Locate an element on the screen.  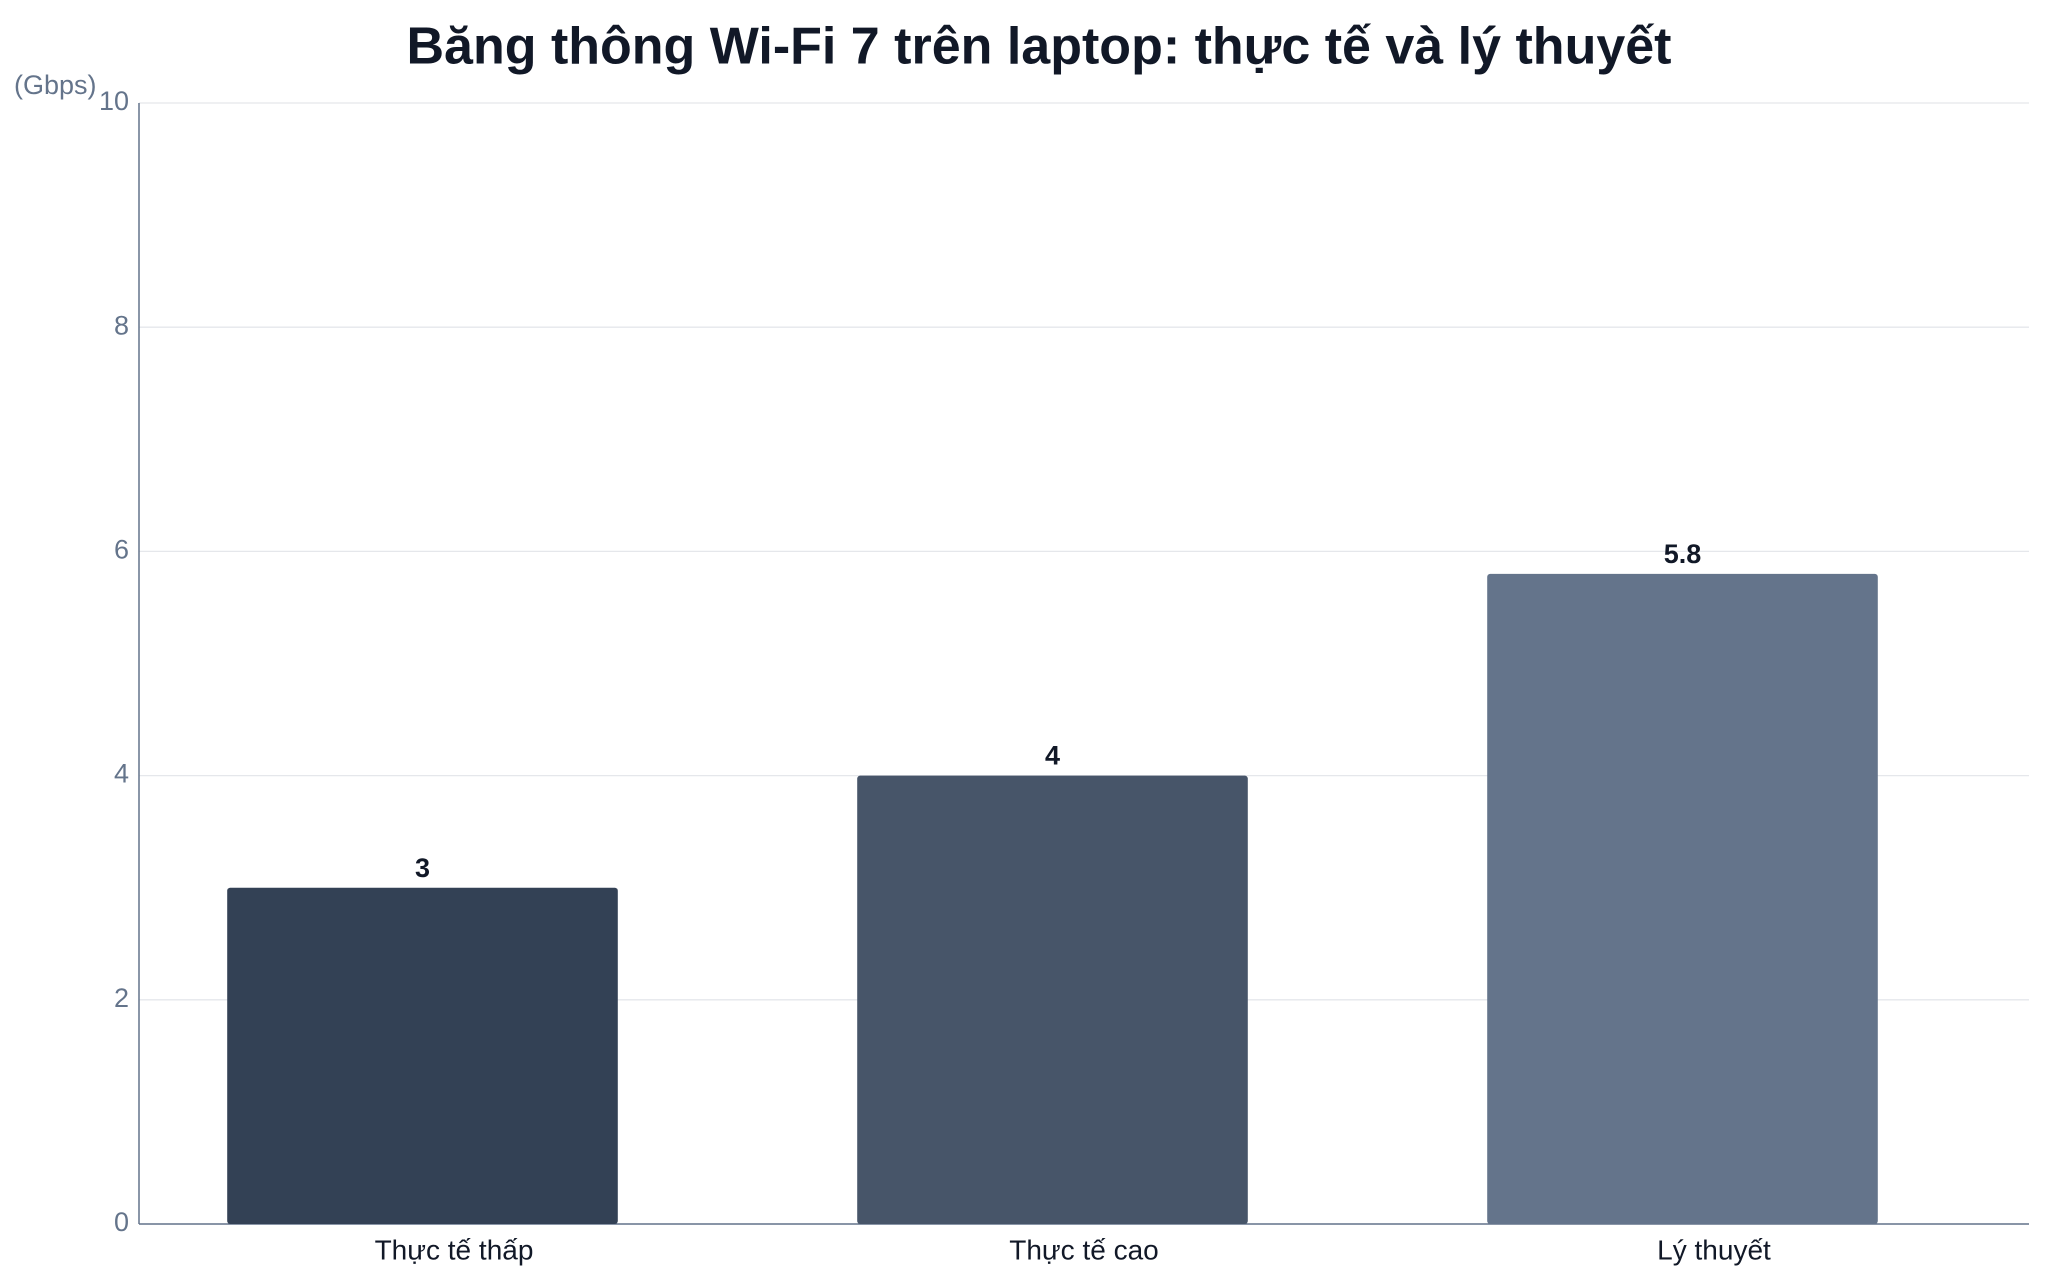
y-tick-label: 8 is located at coordinates (121, 325).